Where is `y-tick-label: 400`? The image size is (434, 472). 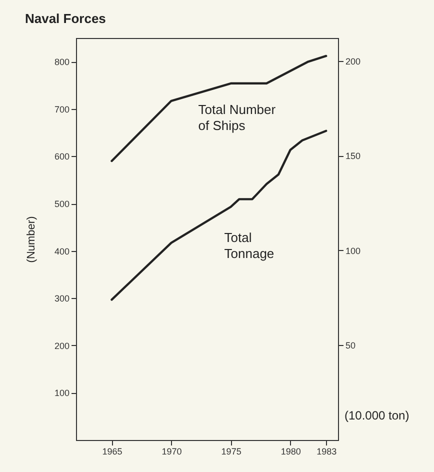 y-tick-label: 400 is located at coordinates (62, 251).